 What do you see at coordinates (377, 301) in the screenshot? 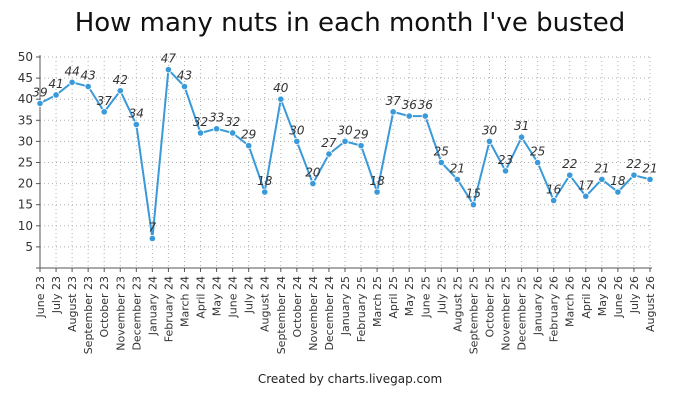
I see `x-tick-label: March 25` at bounding box center [377, 301].